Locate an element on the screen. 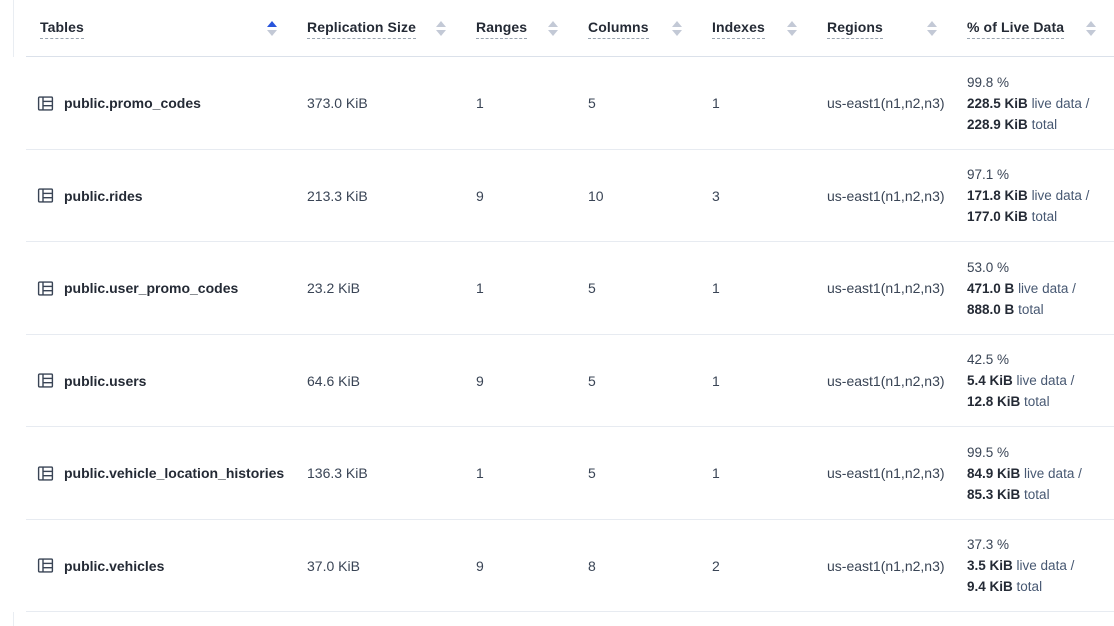 The height and width of the screenshot is (626, 1114). live-data-cell: 53.0 % 471.0 B live data / 888.0 B total is located at coordinates (1034, 288).